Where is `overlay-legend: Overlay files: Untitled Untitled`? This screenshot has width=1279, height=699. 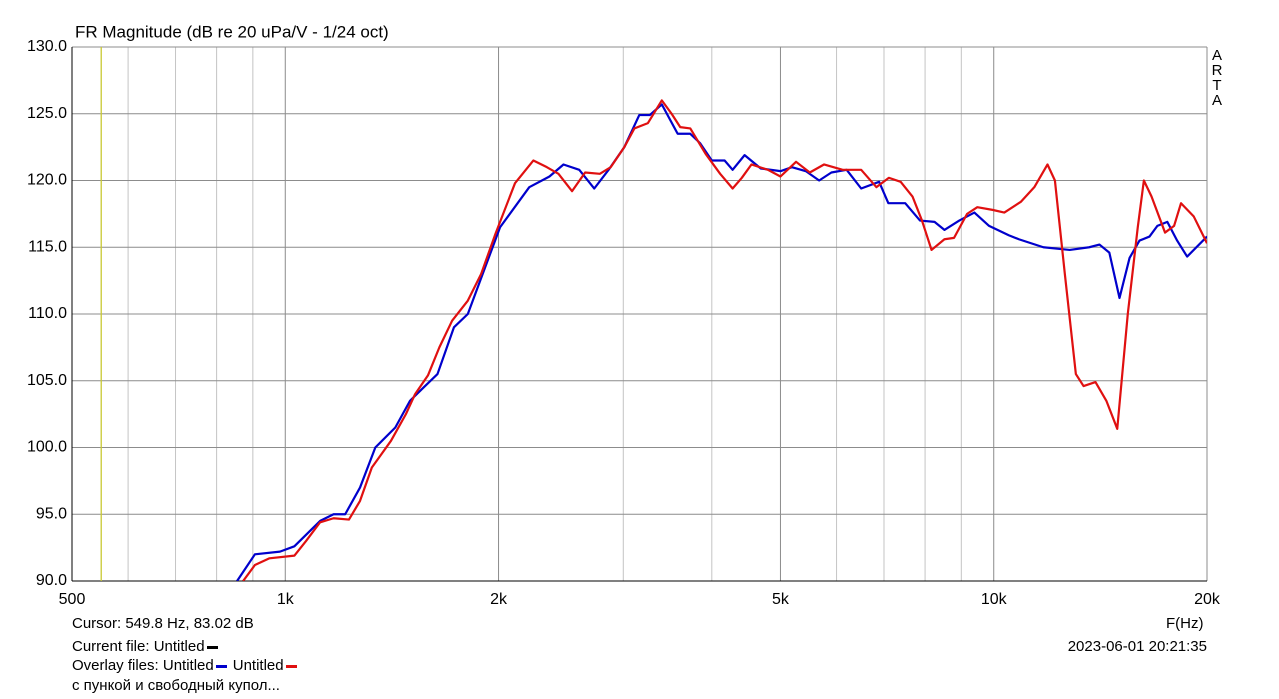 overlay-legend: Overlay files: Untitled Untitled is located at coordinates (187, 666).